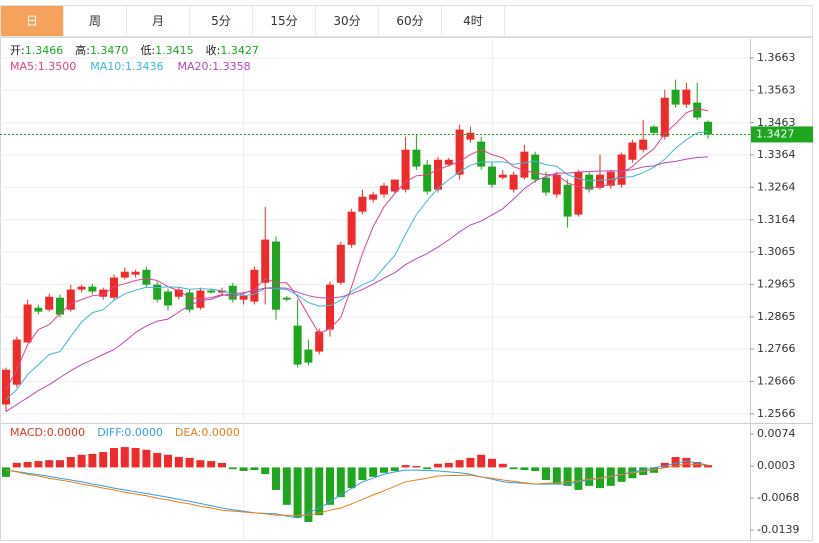 The height and width of the screenshot is (543, 819). I want to click on period-tab: 60分, so click(410, 21).